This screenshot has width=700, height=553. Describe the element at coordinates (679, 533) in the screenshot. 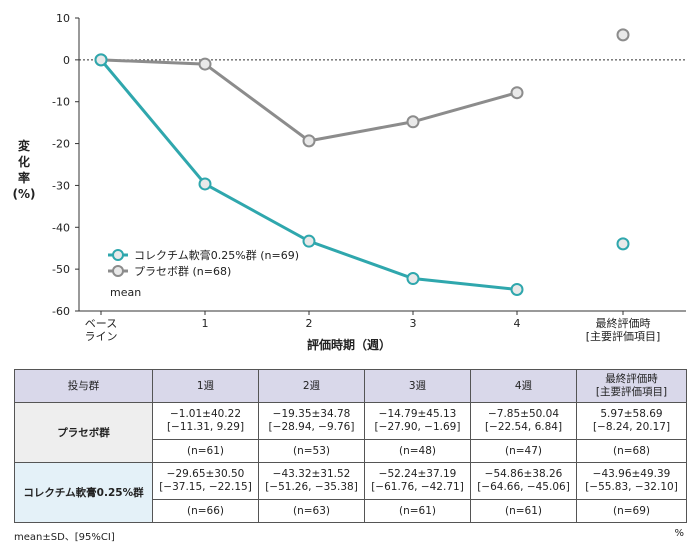

I see `footnote-unit: %` at that location.